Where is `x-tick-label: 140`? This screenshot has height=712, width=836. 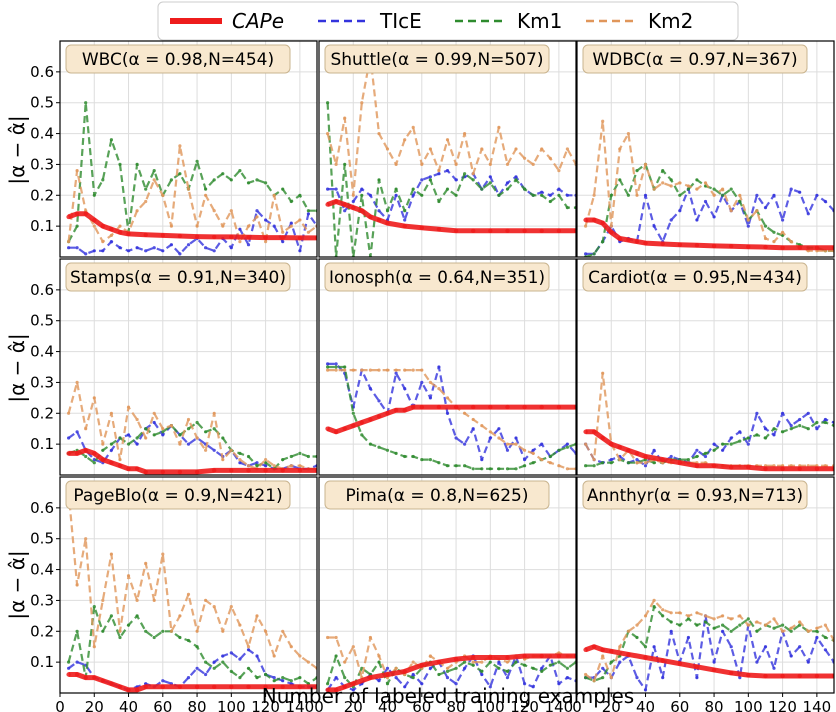 x-tick-label: 140 is located at coordinates (300, 705).